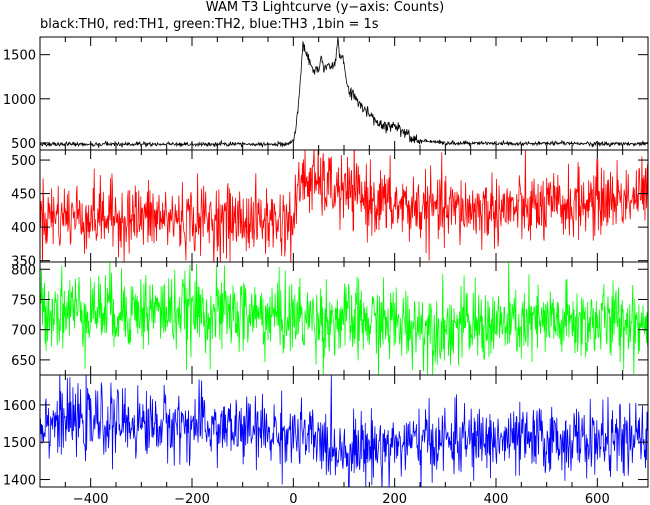 This screenshot has width=650, height=505. I want to click on y-tick-label: 1400, so click(19, 481).